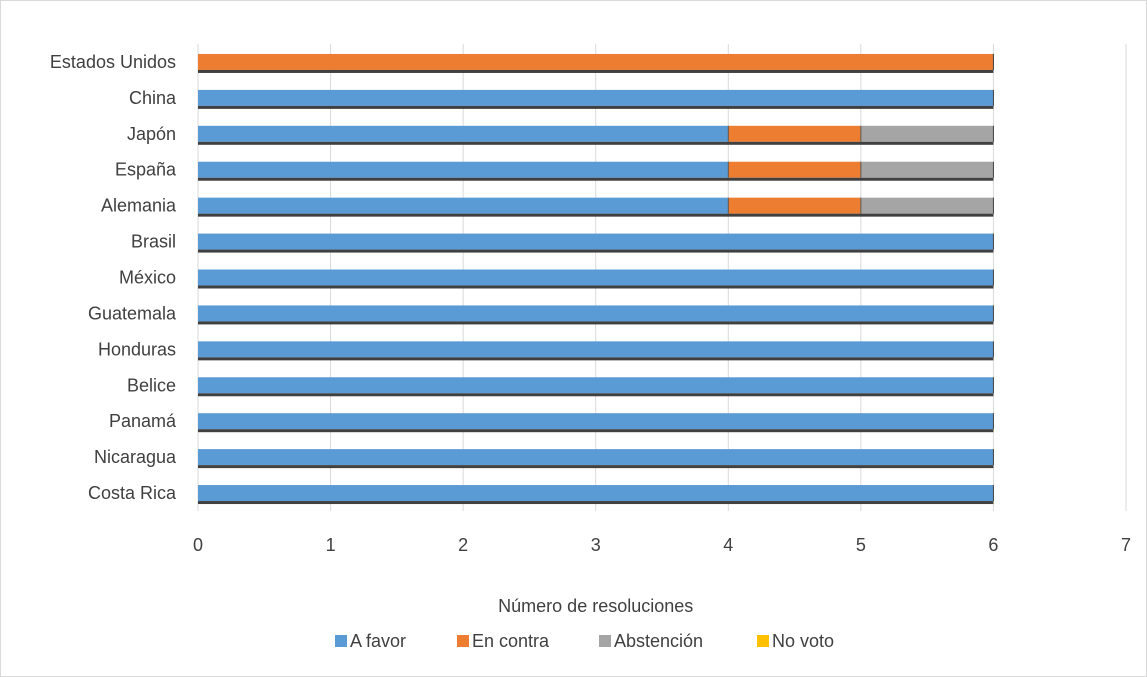 The height and width of the screenshot is (677, 1147). What do you see at coordinates (596, 313) in the screenshot?
I see `bar-guatemala-a-favor` at bounding box center [596, 313].